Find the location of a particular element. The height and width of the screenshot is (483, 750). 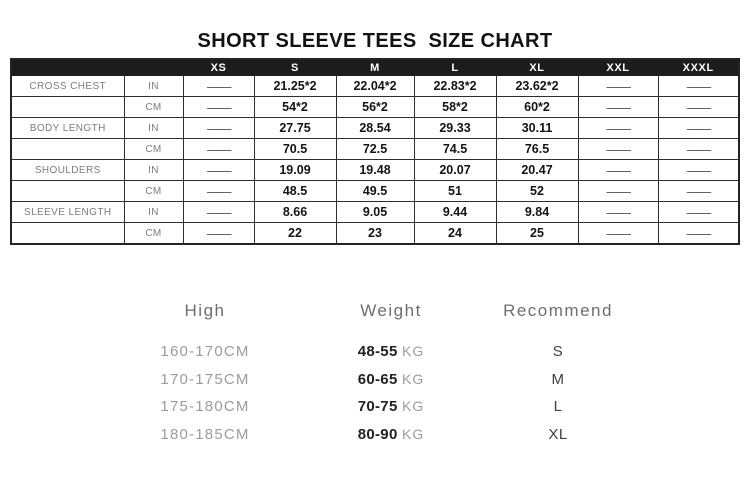

fit-recommend-size: L is located at coordinates (558, 406).